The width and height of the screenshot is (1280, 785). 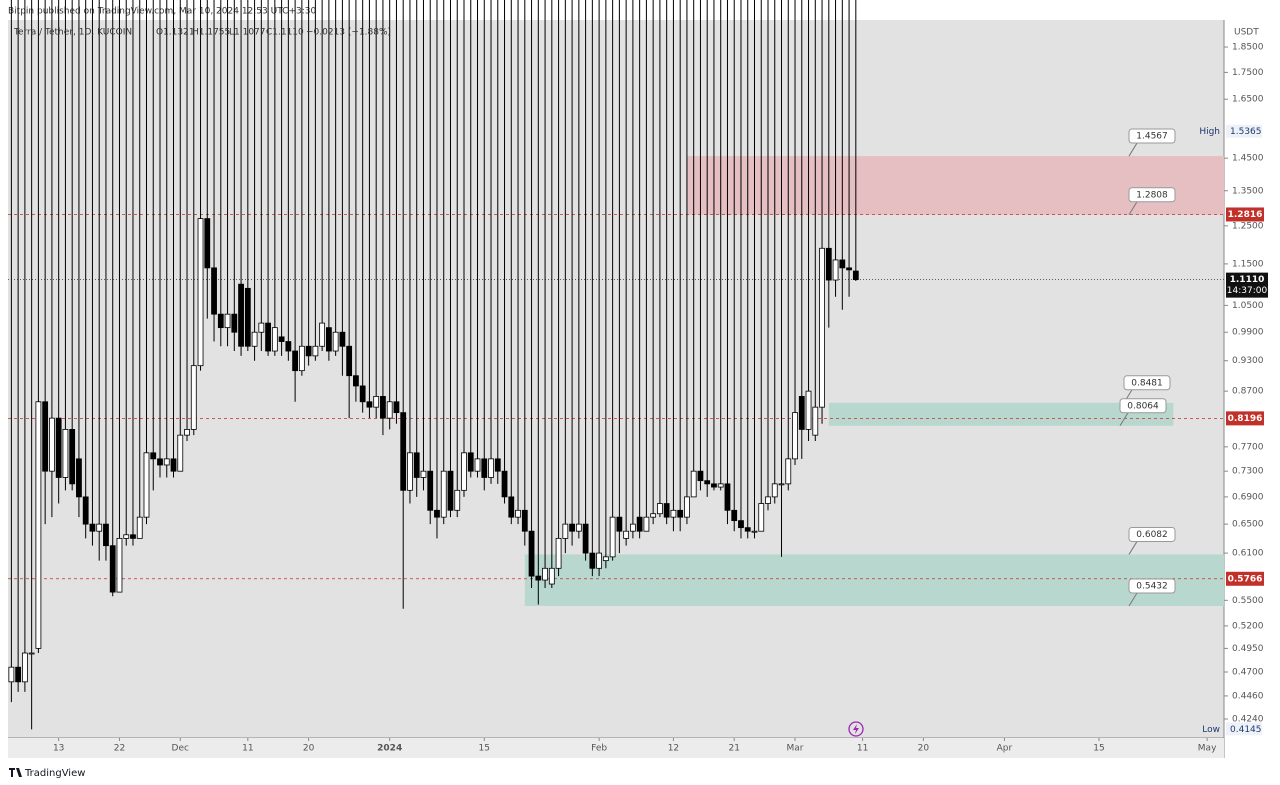 I want to click on current-tag, so click(x=1247, y=285).